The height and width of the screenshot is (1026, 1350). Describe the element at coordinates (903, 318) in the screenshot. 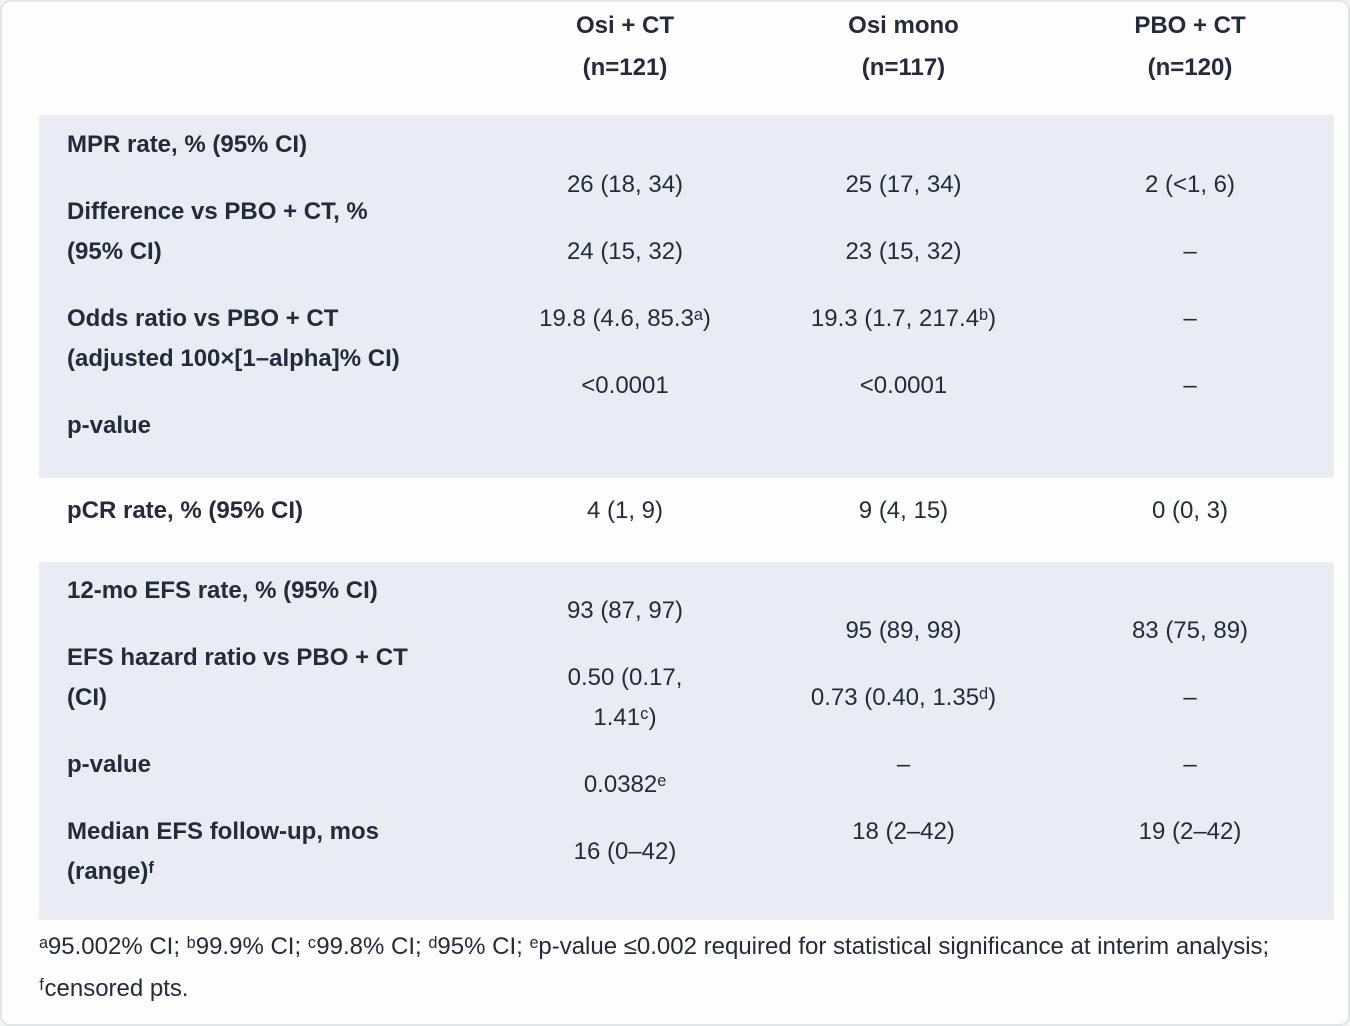

I see `table-value: 19.3 (1.7, 217.4ᵇ)` at that location.